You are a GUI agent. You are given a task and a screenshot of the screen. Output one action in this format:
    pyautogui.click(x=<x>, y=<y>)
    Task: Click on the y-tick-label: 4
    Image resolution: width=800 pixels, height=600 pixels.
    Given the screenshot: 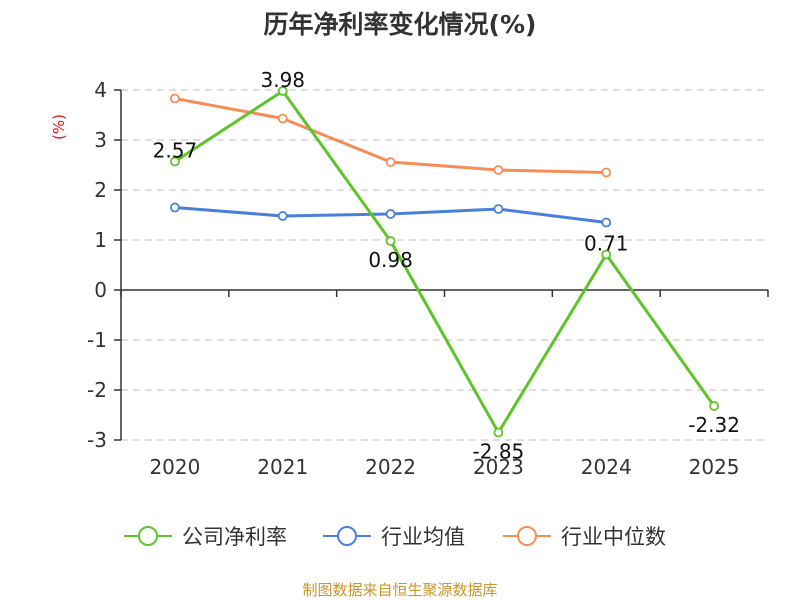 What is the action you would take?
    pyautogui.click(x=100, y=90)
    